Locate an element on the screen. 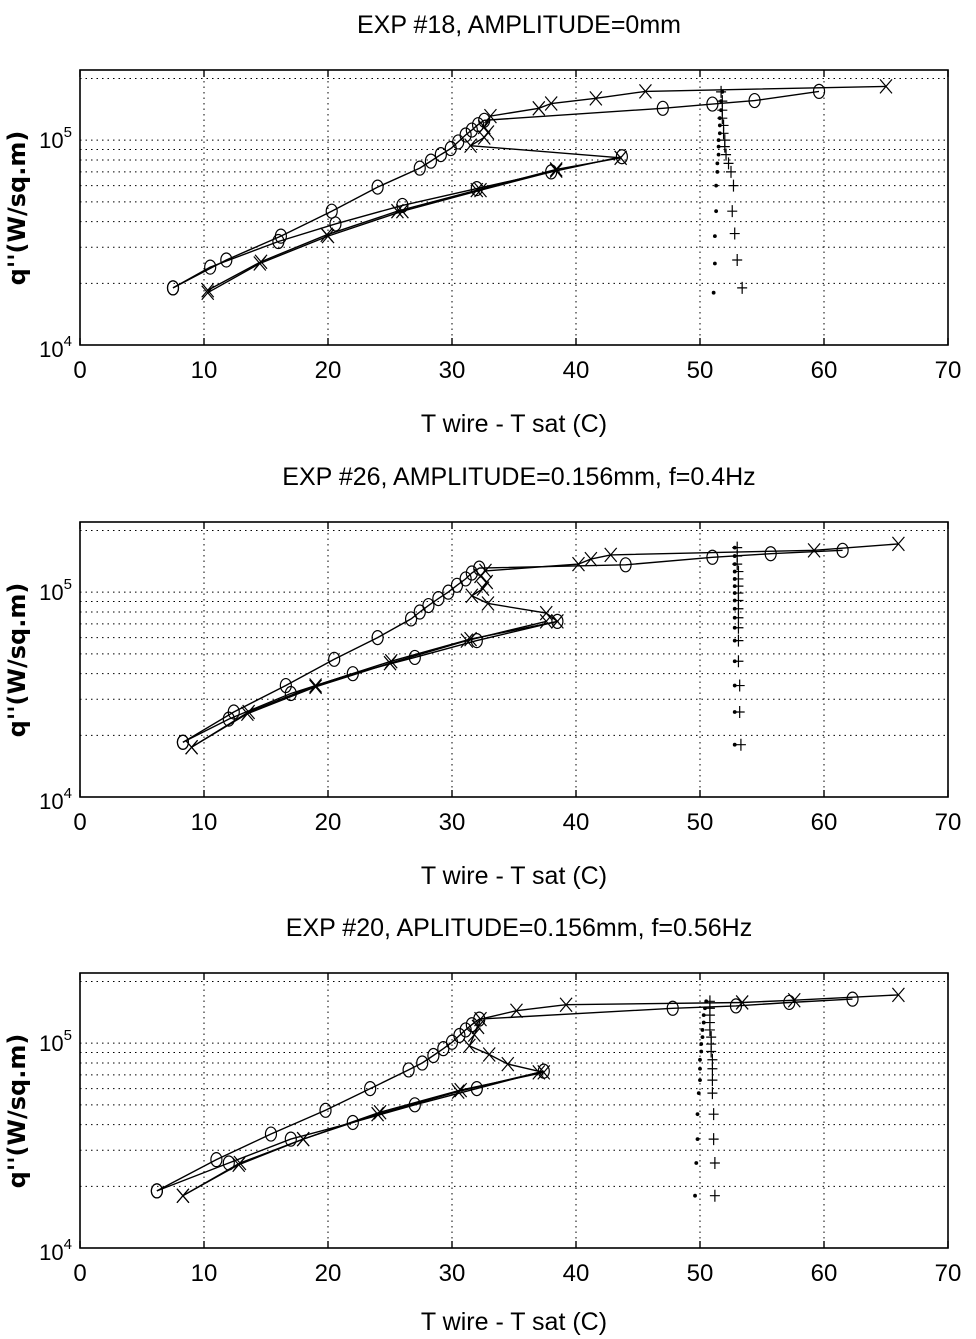 This screenshot has height=1339, width=976. series-group is located at coordinates (540, 645).